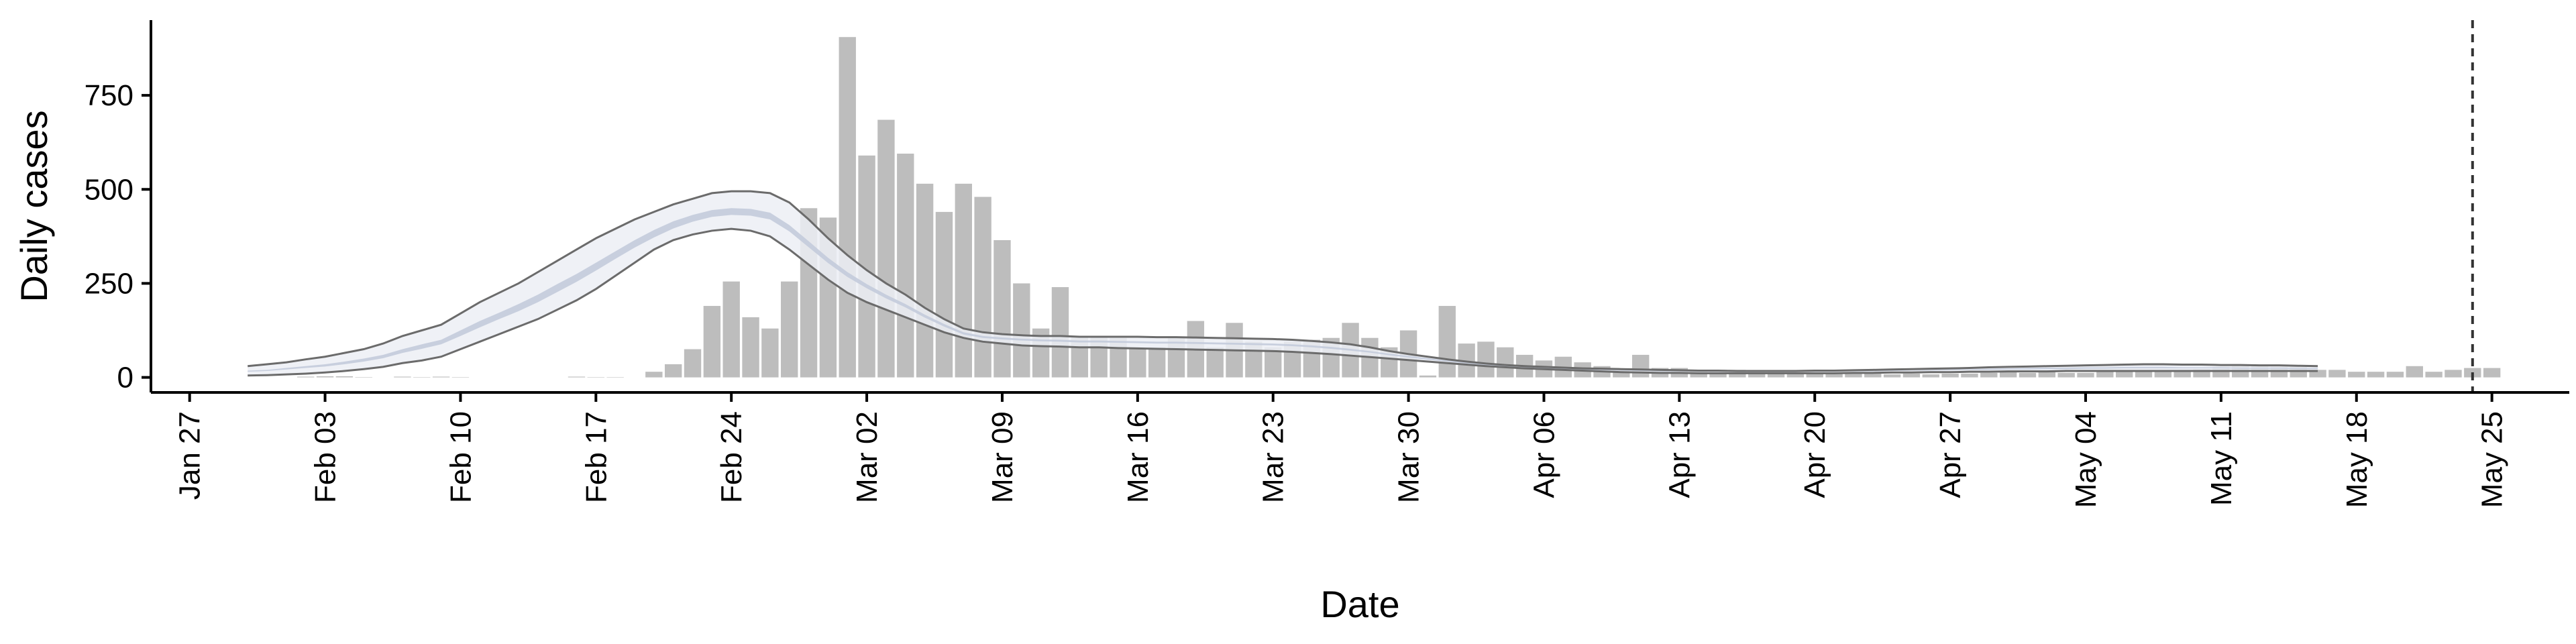 Image resolution: width=2576 pixels, height=644 pixels. Describe the element at coordinates (2492, 459) in the screenshot. I see `x-tick-label-17: May 25` at that location.